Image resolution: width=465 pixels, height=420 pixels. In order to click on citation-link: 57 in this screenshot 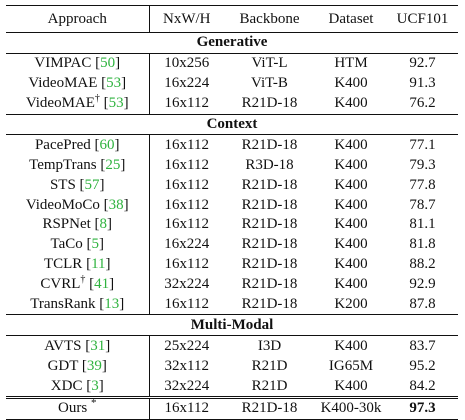, I will do `click(92, 184)`.